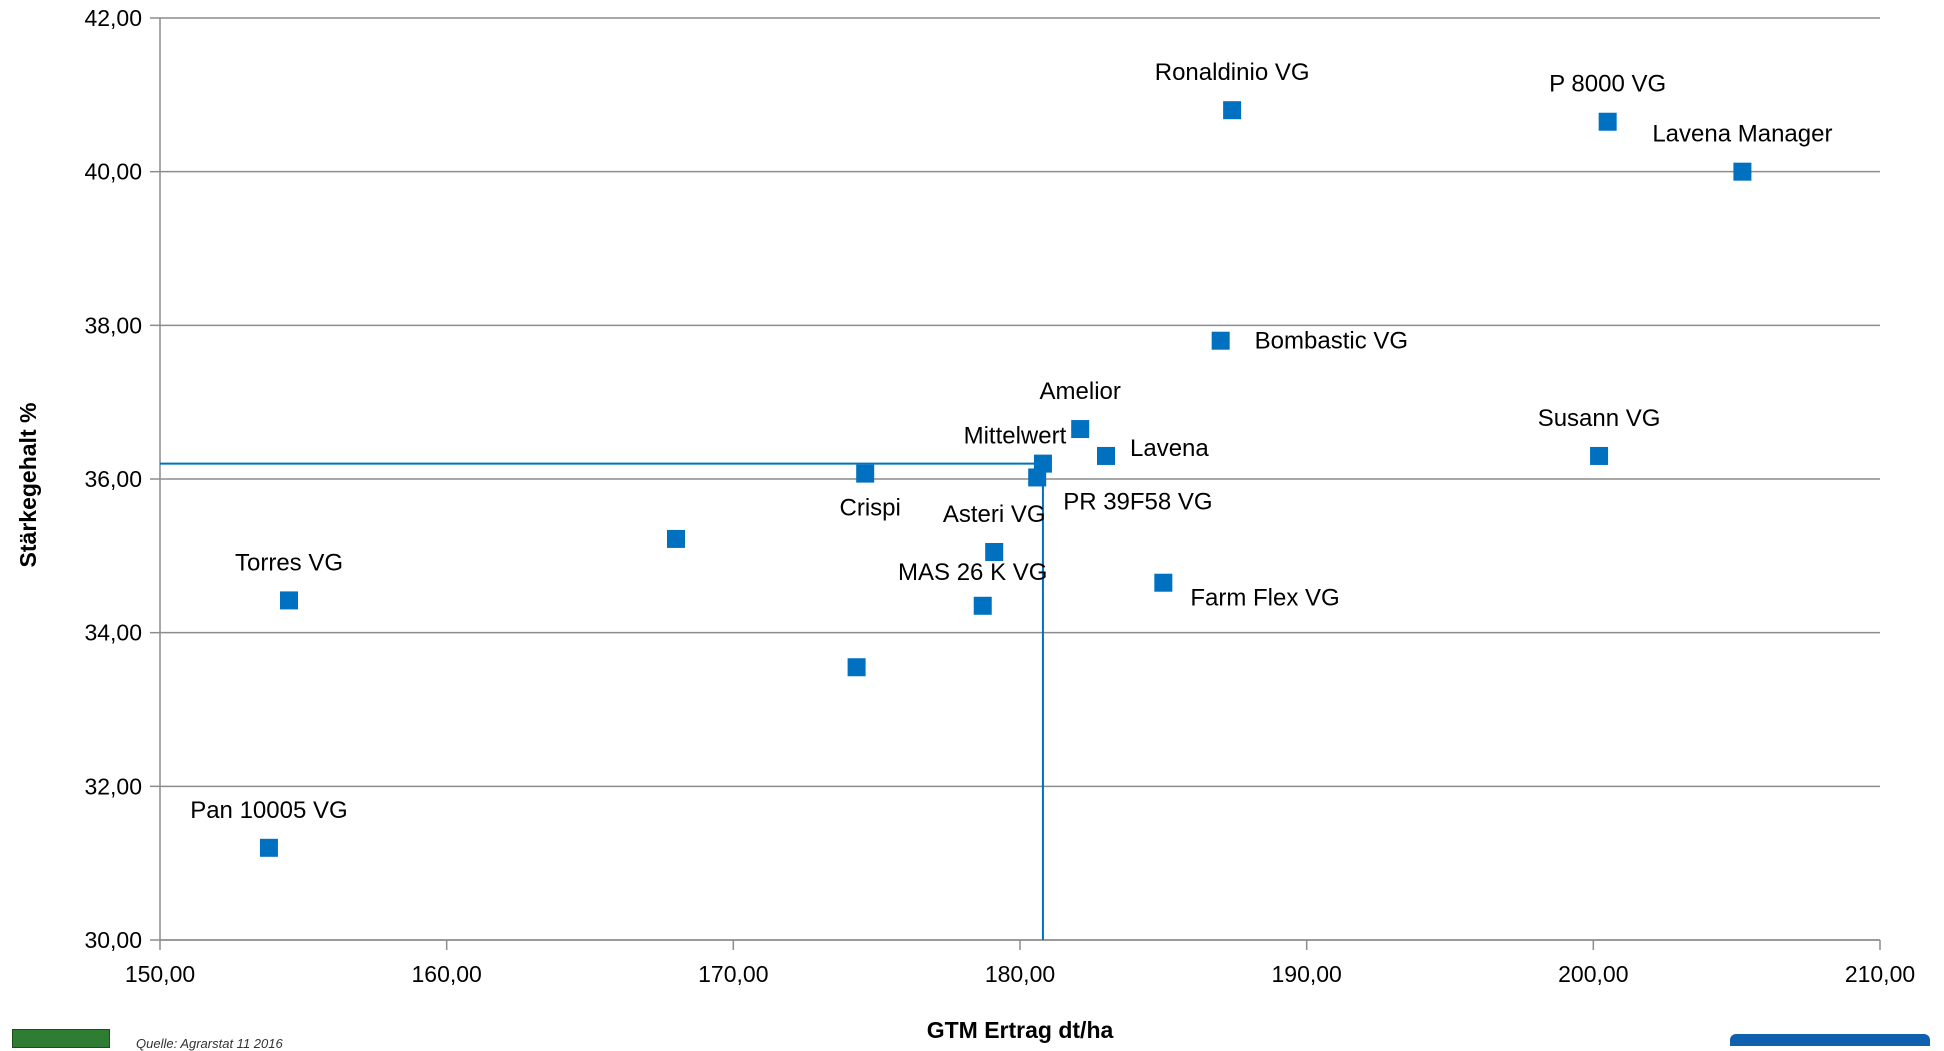 The image size is (1944, 1051). Describe the element at coordinates (113, 18) in the screenshot. I see `y-tick-label: 42,00` at that location.